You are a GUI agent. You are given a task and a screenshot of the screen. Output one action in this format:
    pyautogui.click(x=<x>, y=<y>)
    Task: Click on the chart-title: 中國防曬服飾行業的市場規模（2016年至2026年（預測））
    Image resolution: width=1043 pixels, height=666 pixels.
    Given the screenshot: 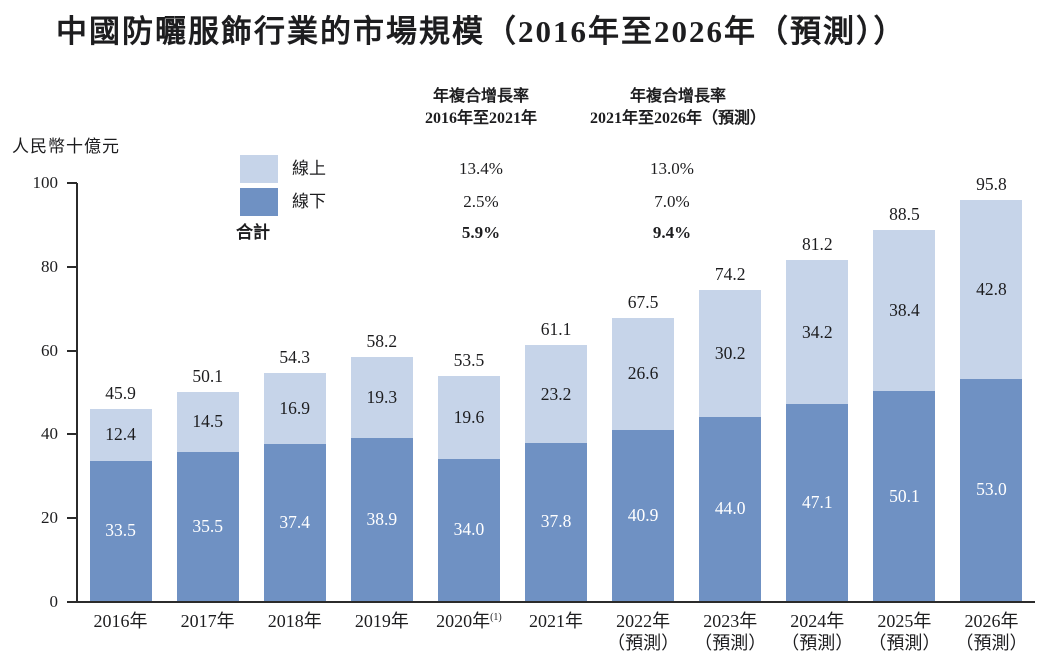 What is the action you would take?
    pyautogui.click(x=481, y=31)
    